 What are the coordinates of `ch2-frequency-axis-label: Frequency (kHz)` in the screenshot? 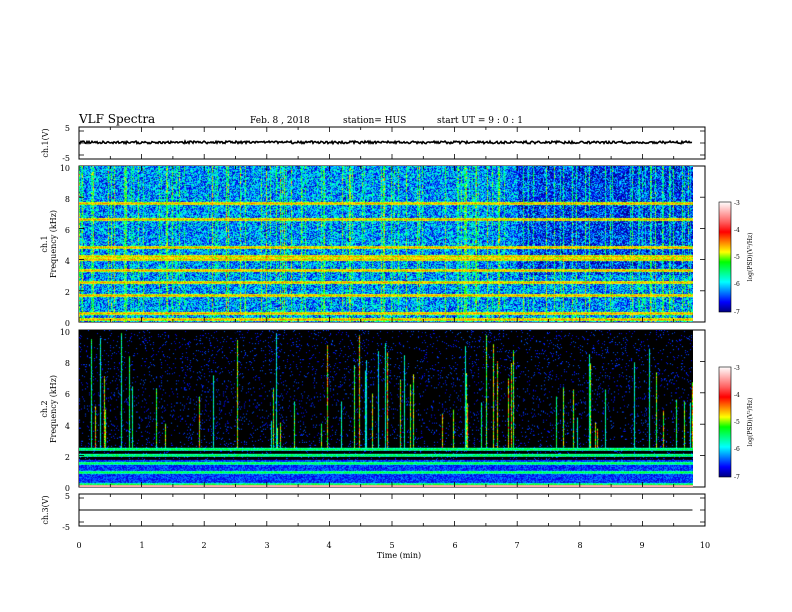 It's located at (53, 409).